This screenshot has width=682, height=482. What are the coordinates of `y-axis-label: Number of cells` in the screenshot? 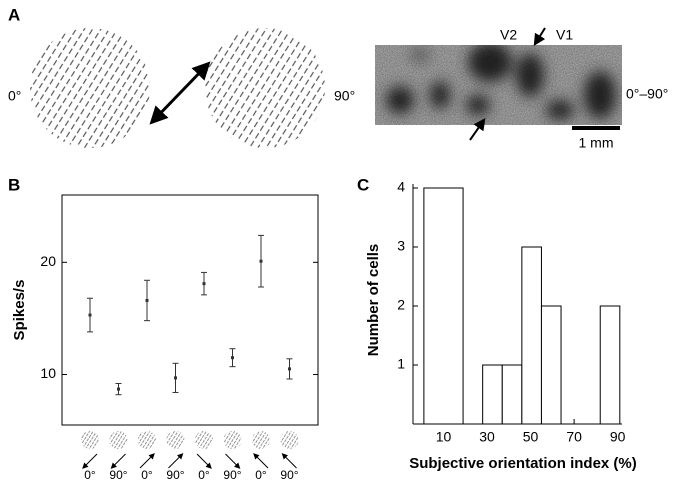 It's located at (373, 300).